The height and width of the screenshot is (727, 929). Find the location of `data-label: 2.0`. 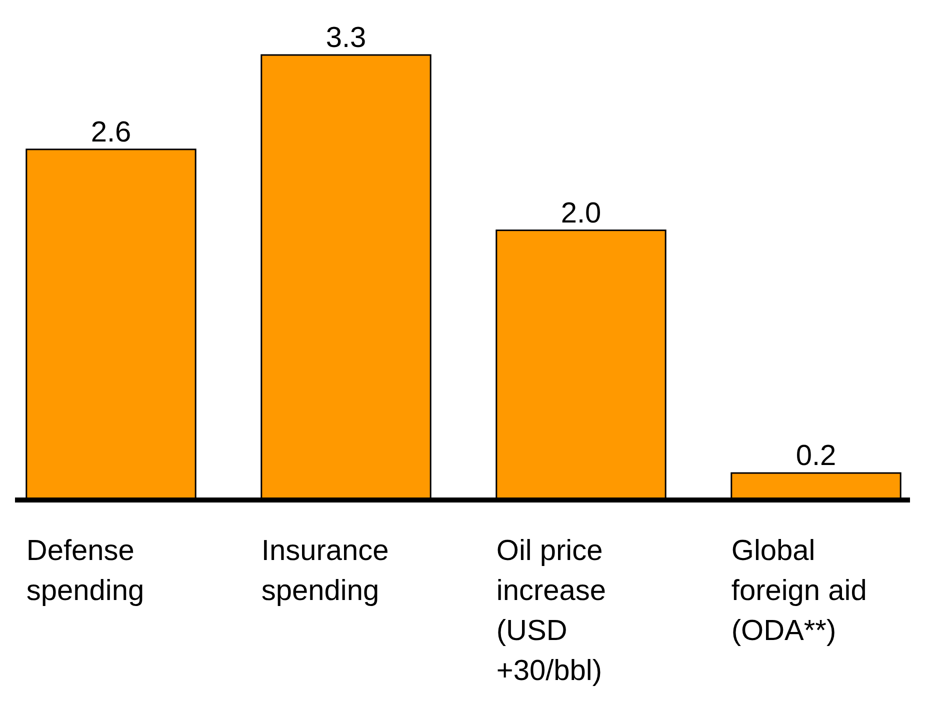

data-label: 2.0 is located at coordinates (581, 213).